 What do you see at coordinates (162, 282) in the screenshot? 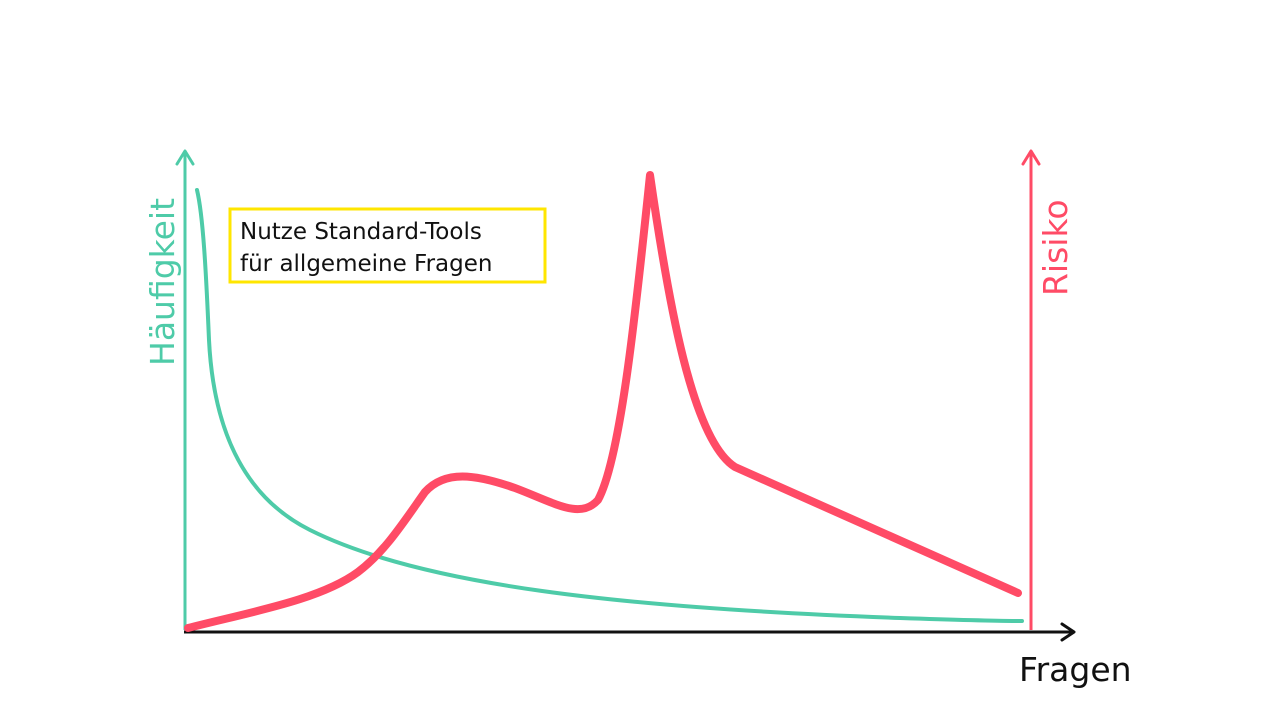
I see `frequency-axis-label: Häufigkeit` at bounding box center [162, 282].